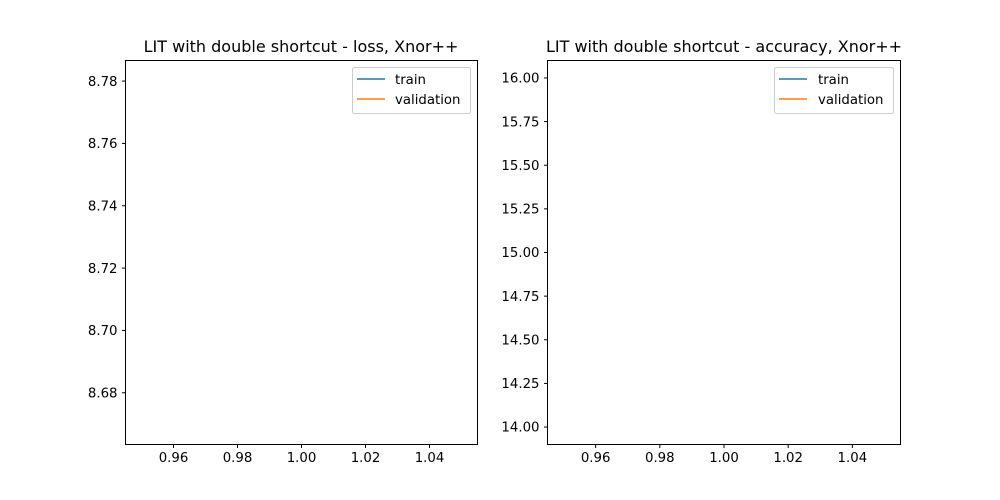 Image resolution: width=1000 pixels, height=500 pixels. I want to click on loss-x-tick-label: 0.98, so click(238, 458).